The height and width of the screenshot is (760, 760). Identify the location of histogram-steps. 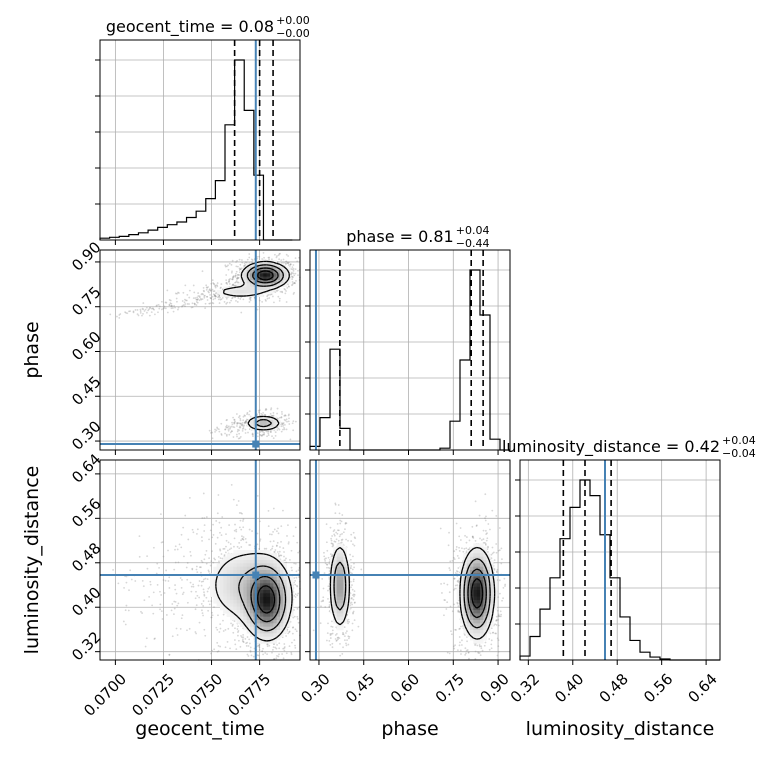
(619, 570).